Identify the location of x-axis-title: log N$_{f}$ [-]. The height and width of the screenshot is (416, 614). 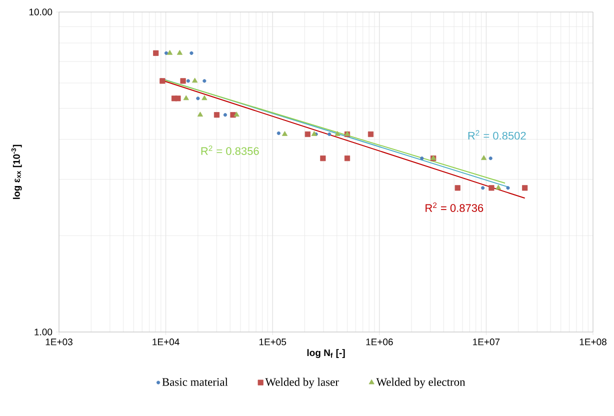
(326, 353).